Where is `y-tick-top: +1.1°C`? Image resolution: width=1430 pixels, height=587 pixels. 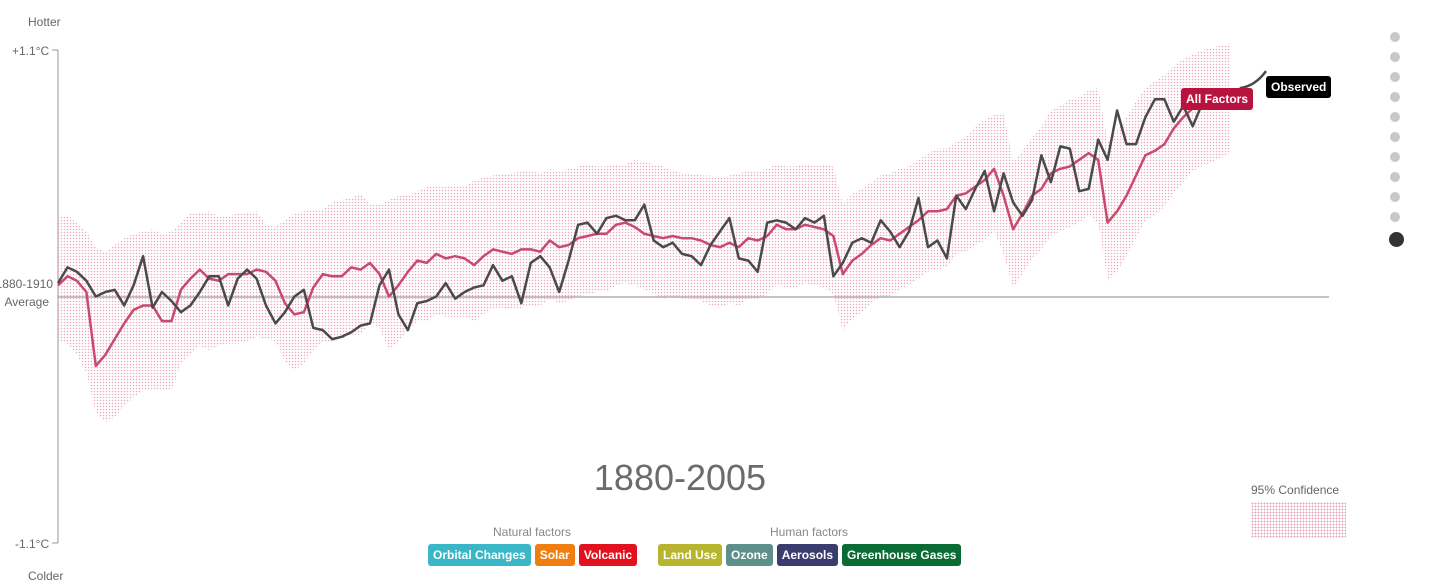 y-tick-top: +1.1°C is located at coordinates (30, 51).